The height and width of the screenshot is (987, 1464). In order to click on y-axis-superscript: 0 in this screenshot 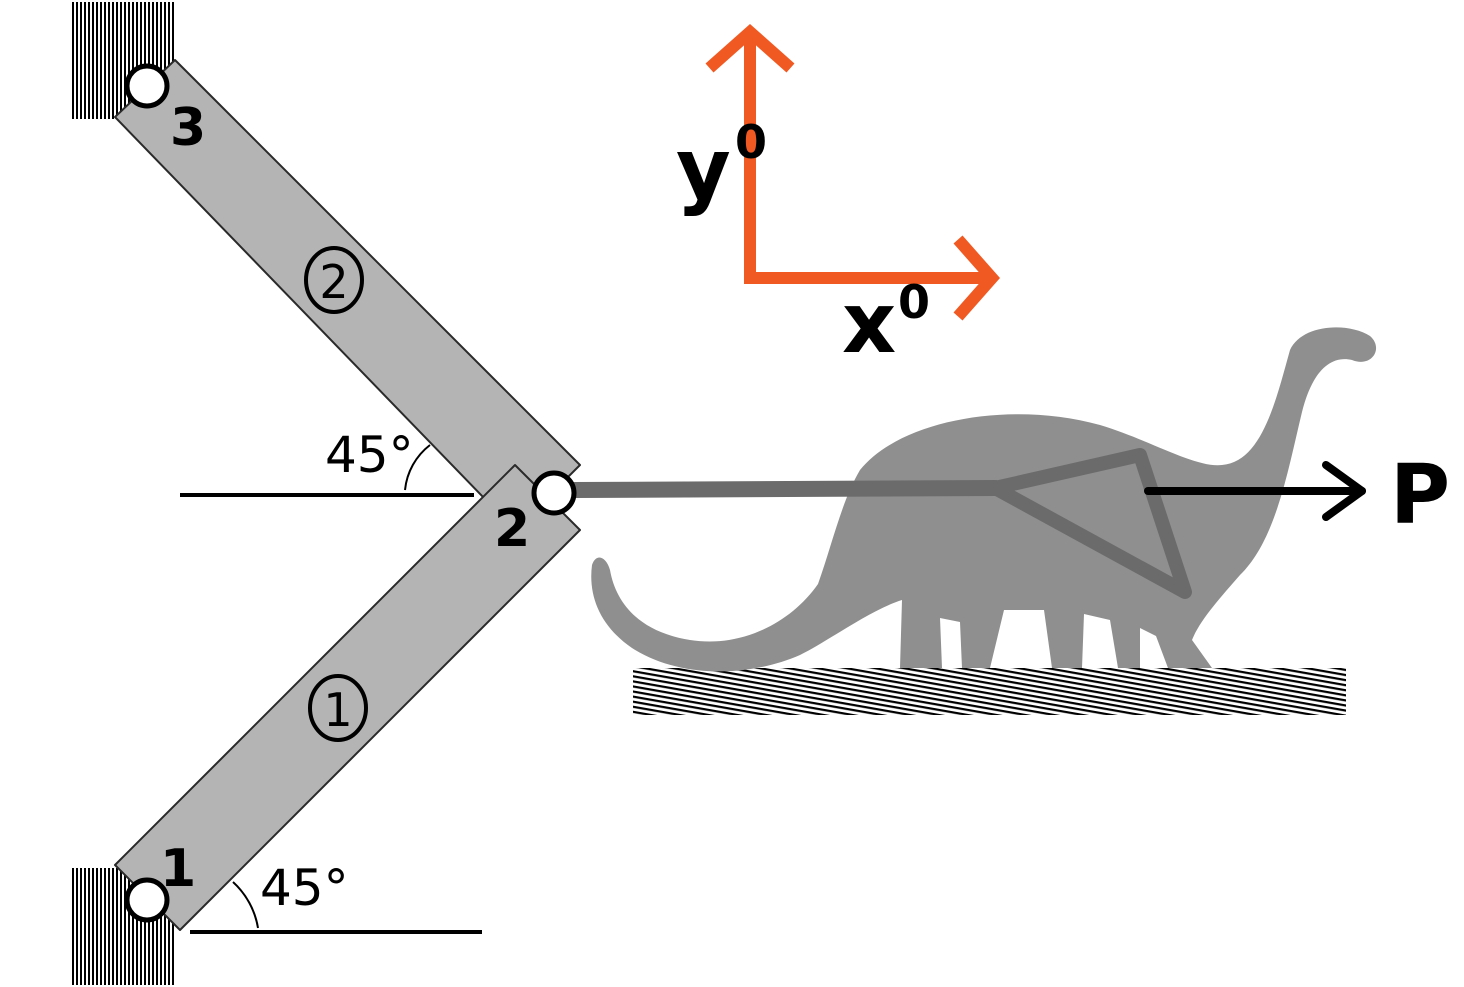, I will do `click(751, 142)`.